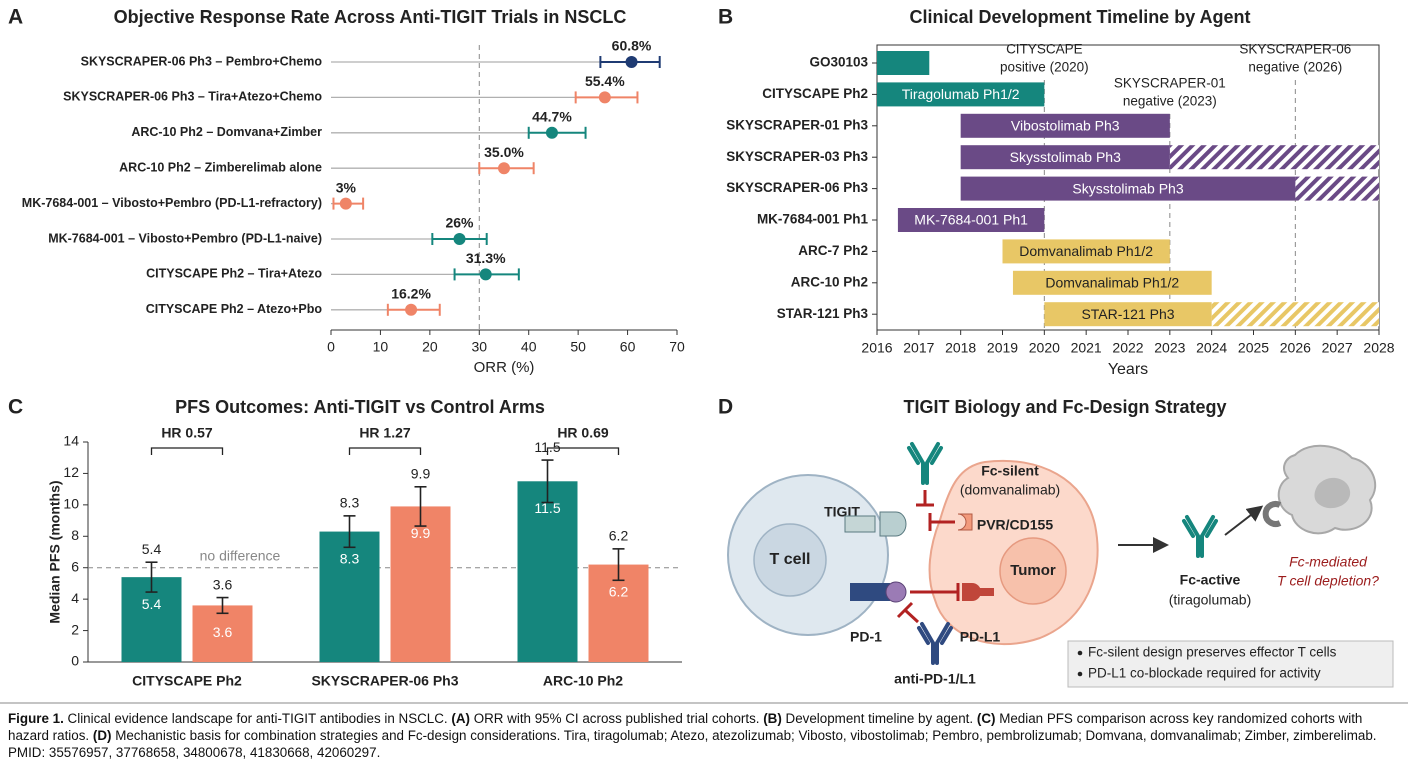  I want to click on label: (tiragolumab), so click(1210, 600).